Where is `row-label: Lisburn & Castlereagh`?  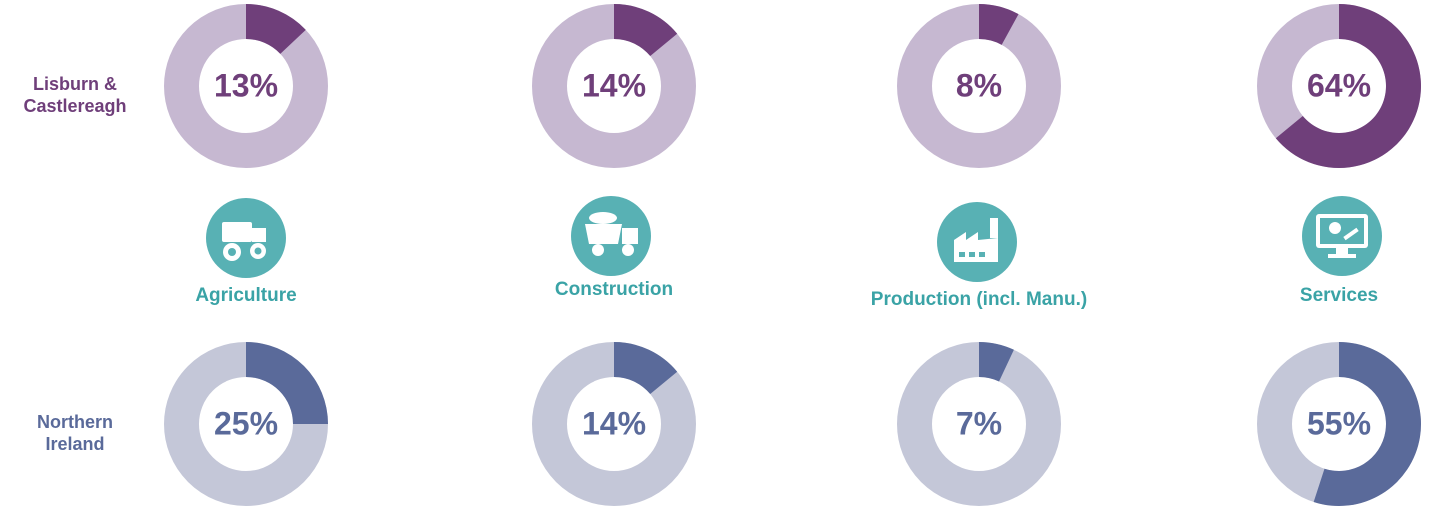
row-label: Lisburn & Castlereagh is located at coordinates (74, 95).